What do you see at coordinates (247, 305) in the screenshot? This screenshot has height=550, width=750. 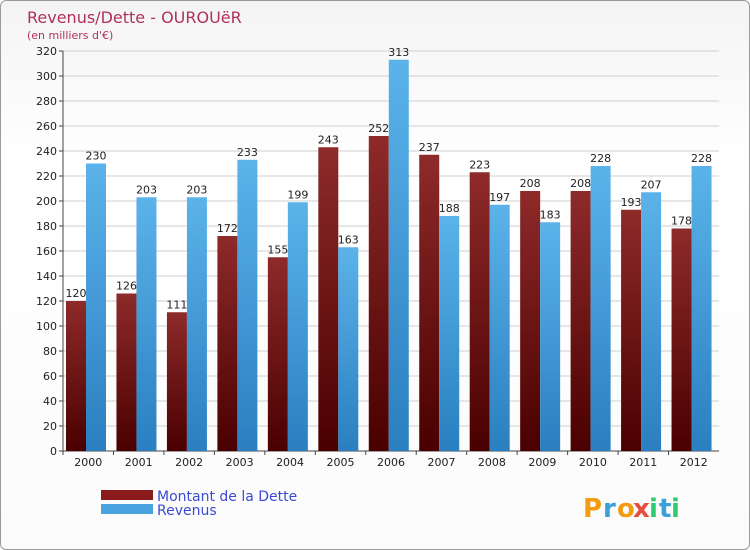 I see `revenus-bar-2003` at bounding box center [247, 305].